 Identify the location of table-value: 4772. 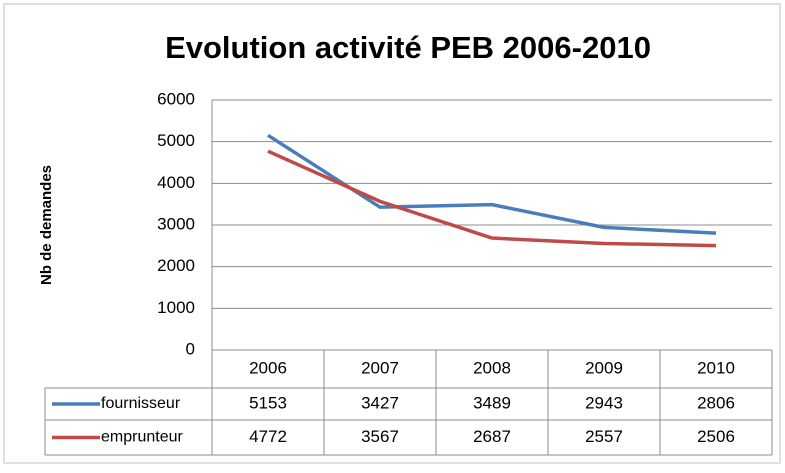
(268, 436).